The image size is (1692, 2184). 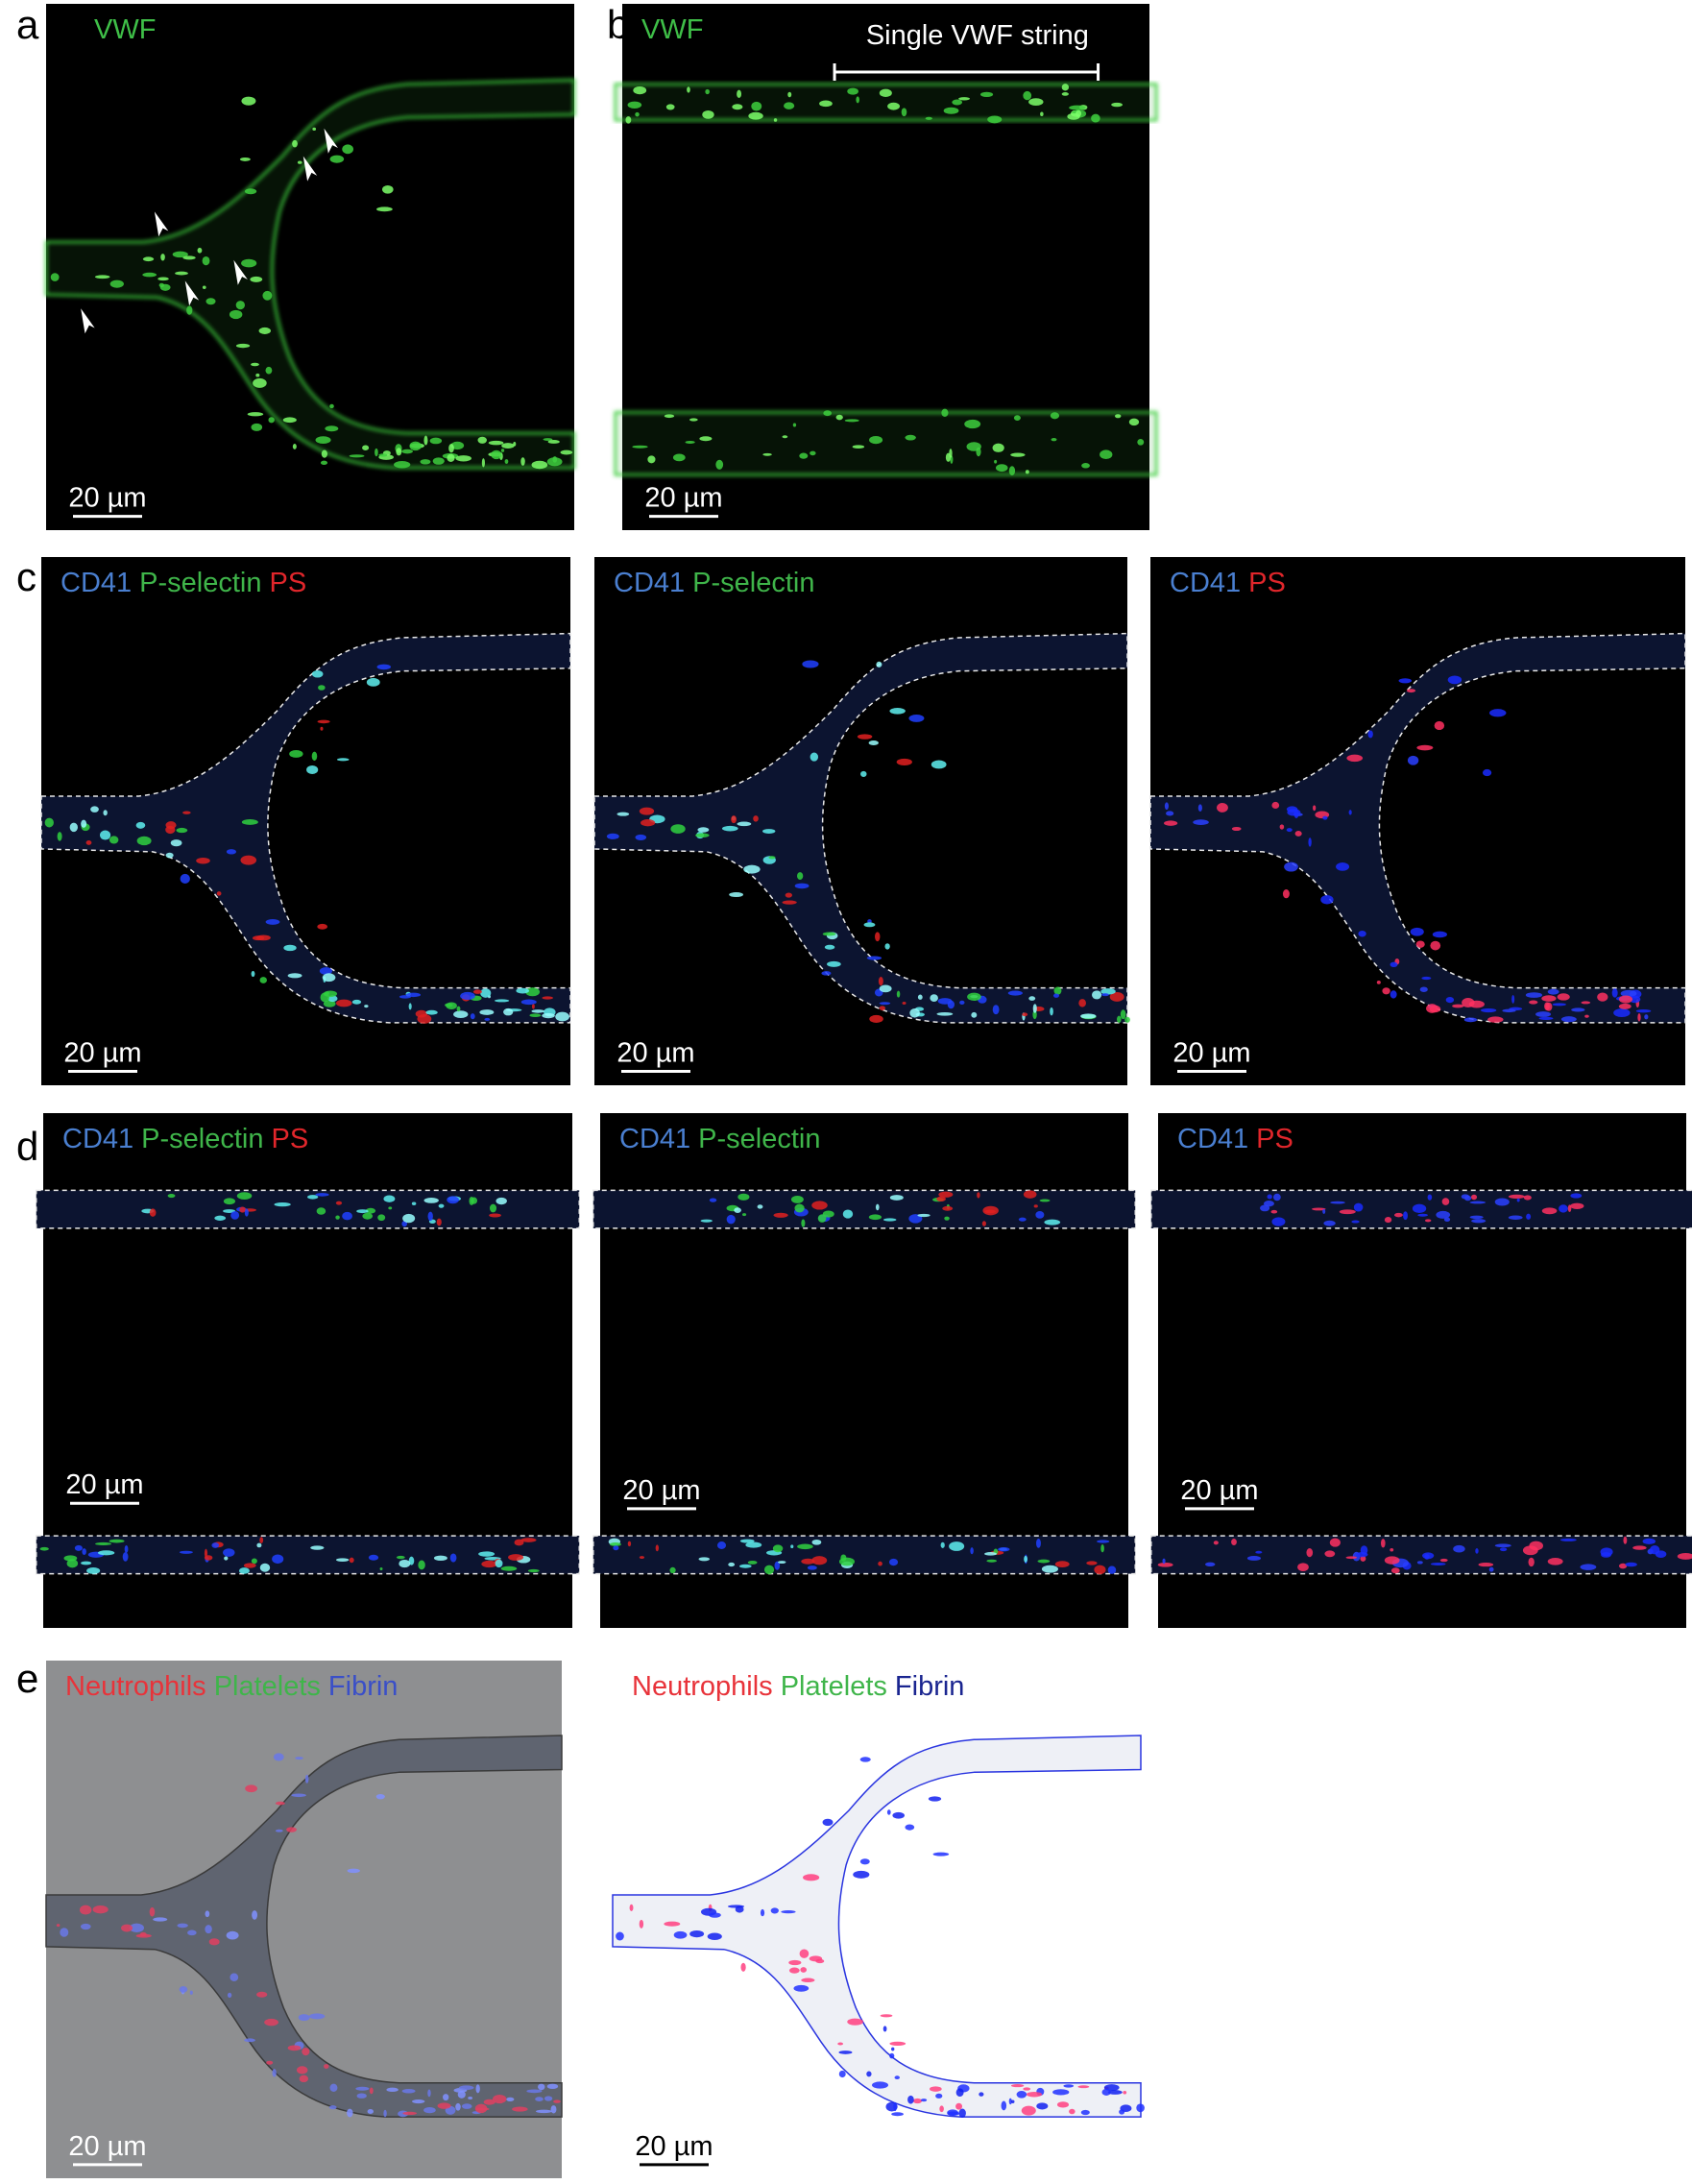 I want to click on channel-label: CD41, so click(x=654, y=1139).